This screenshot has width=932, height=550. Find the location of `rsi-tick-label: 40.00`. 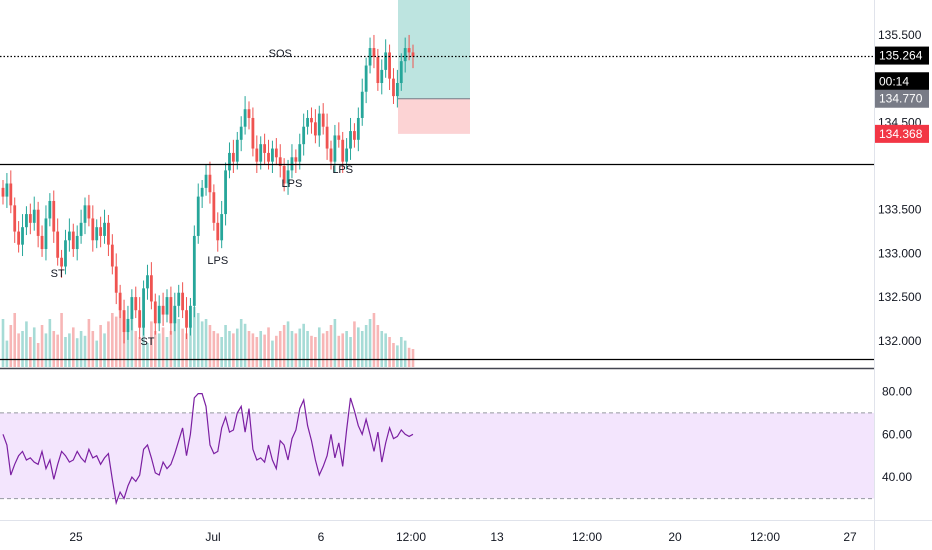

rsi-tick-label: 40.00 is located at coordinates (897, 477).